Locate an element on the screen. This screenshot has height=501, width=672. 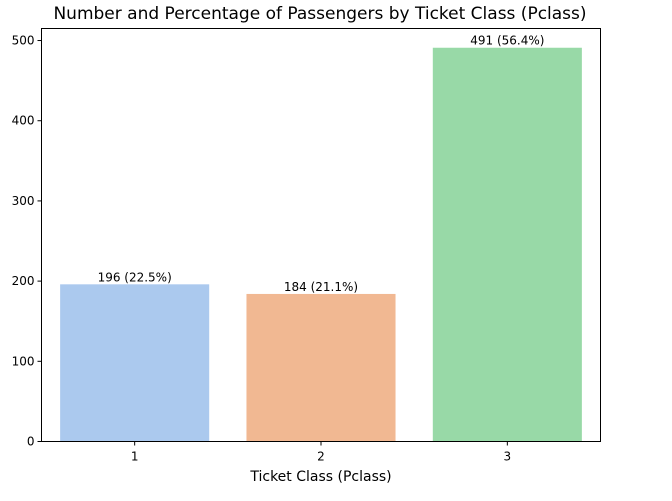
x-axis: 1 2 3 is located at coordinates (321, 452).